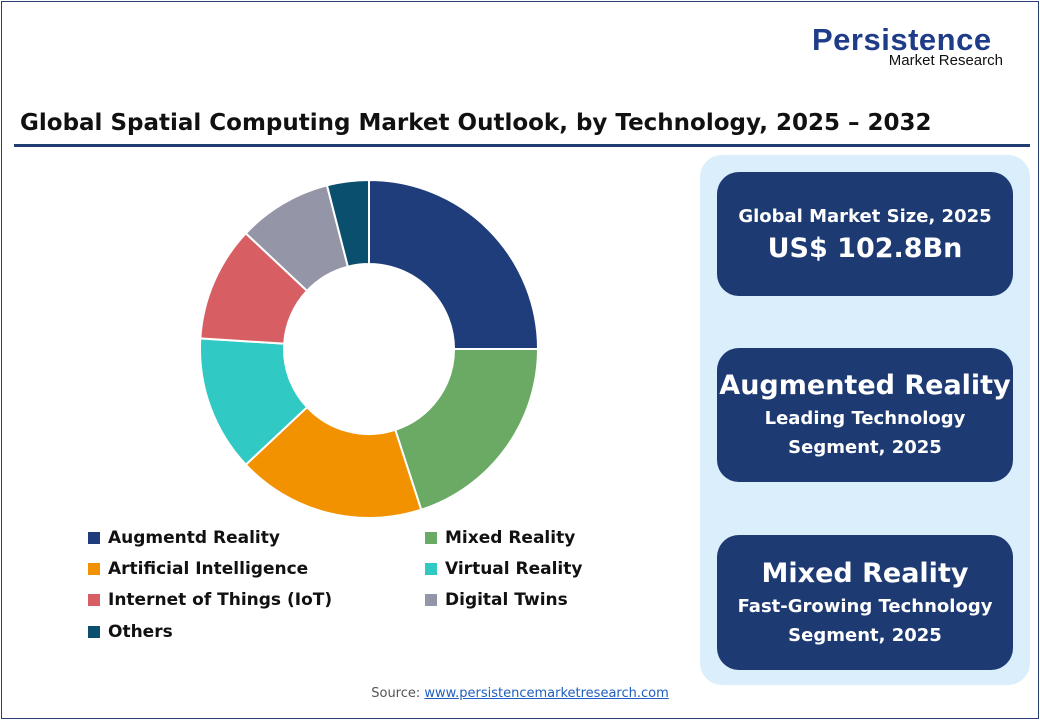 The height and width of the screenshot is (720, 1040). What do you see at coordinates (347, 223) in the screenshot?
I see `donut-slice-others` at bounding box center [347, 223].